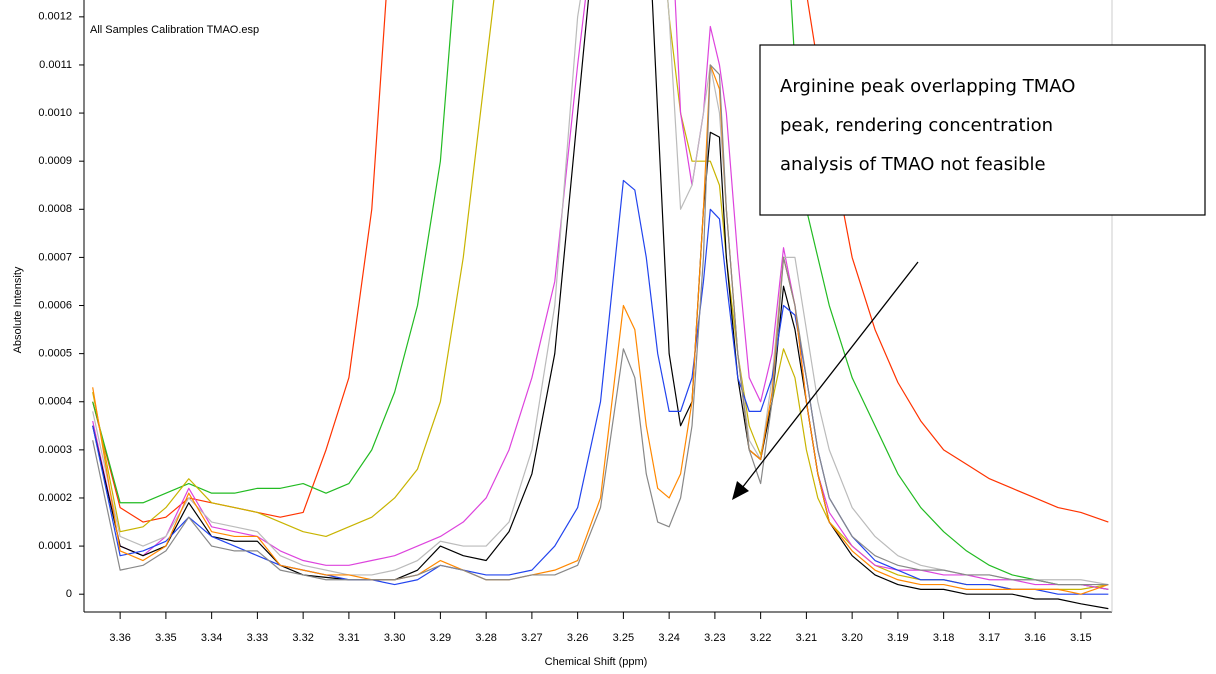 This screenshot has height=674, width=1216. What do you see at coordinates (55, 305) in the screenshot?
I see `y-tick-label: 0.0006` at bounding box center [55, 305].